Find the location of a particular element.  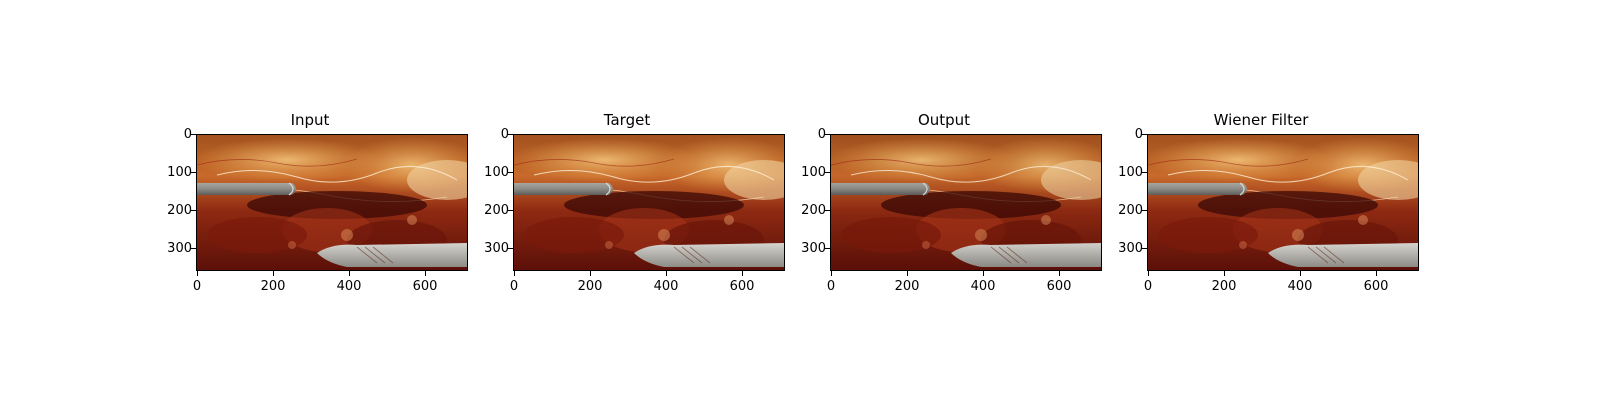

subplot-title: Target is located at coordinates (627, 120).